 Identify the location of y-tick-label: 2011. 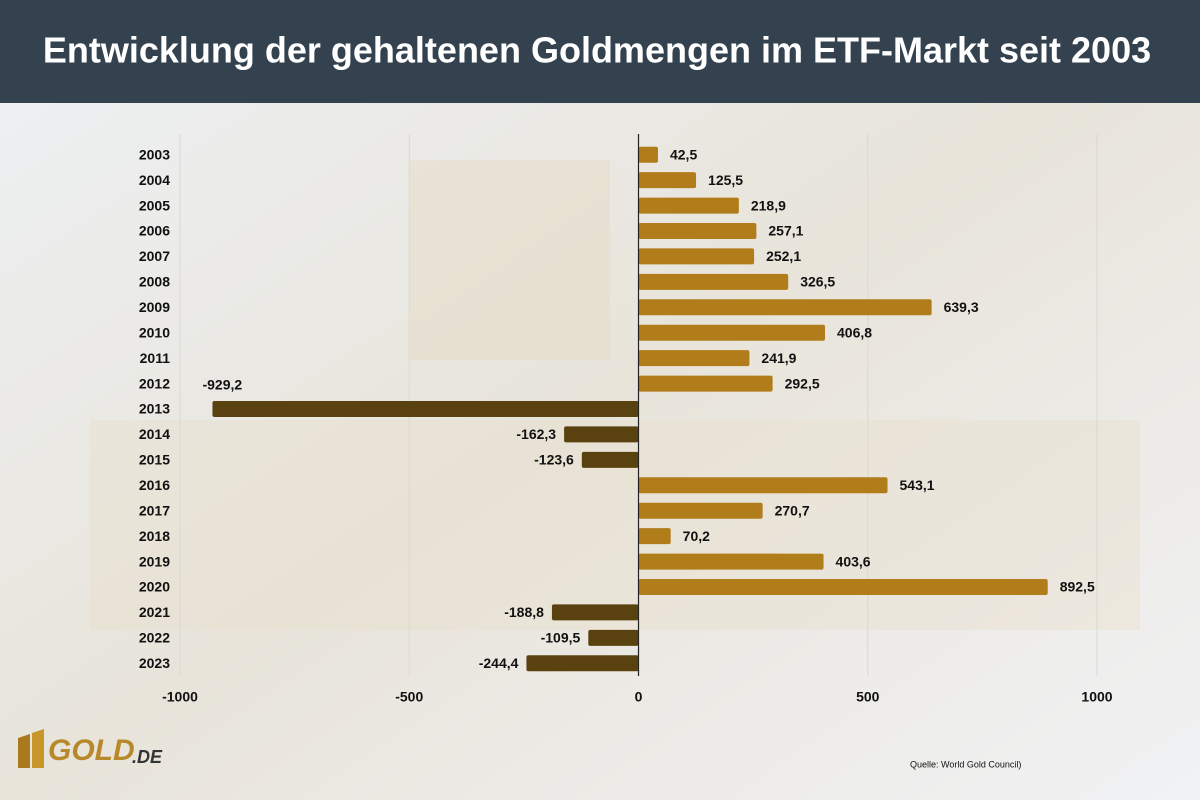
(155, 358).